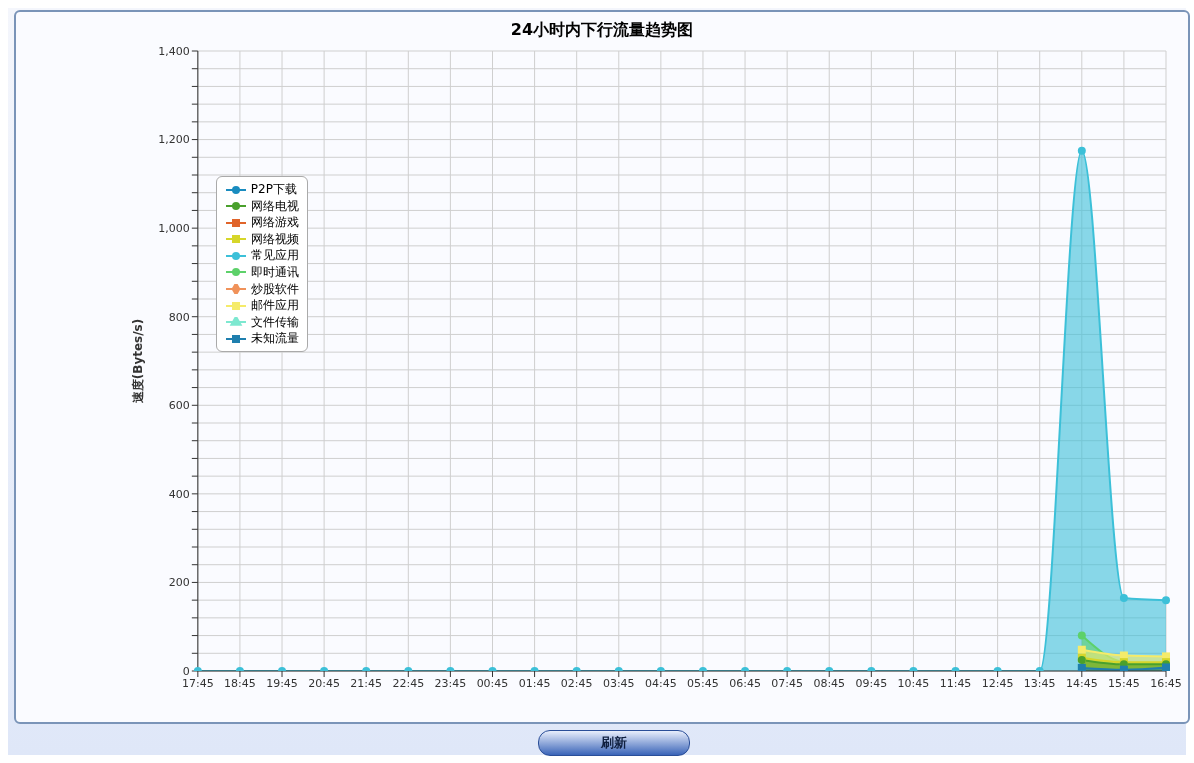  What do you see at coordinates (179, 494) in the screenshot?
I see `y-tick-label: 400` at bounding box center [179, 494].